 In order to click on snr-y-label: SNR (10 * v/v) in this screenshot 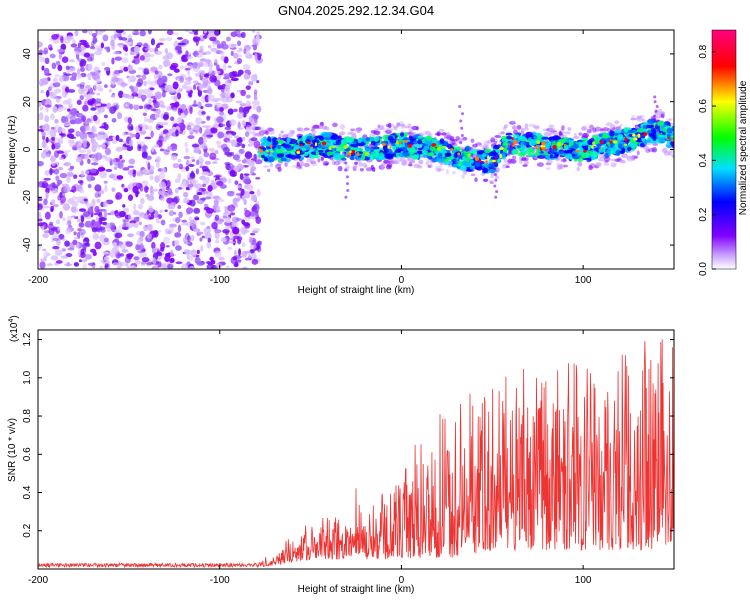, I will do `click(12, 450)`.